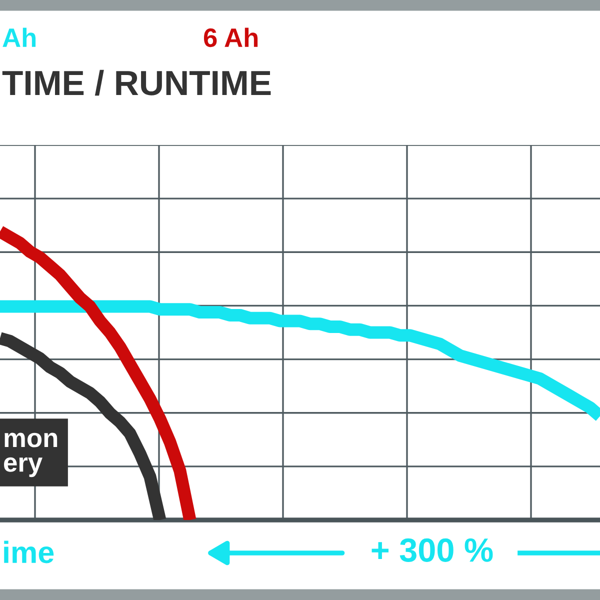 This screenshot has height=600, width=600. Describe the element at coordinates (432, 550) in the screenshot. I see `text: + 300 %` at that location.